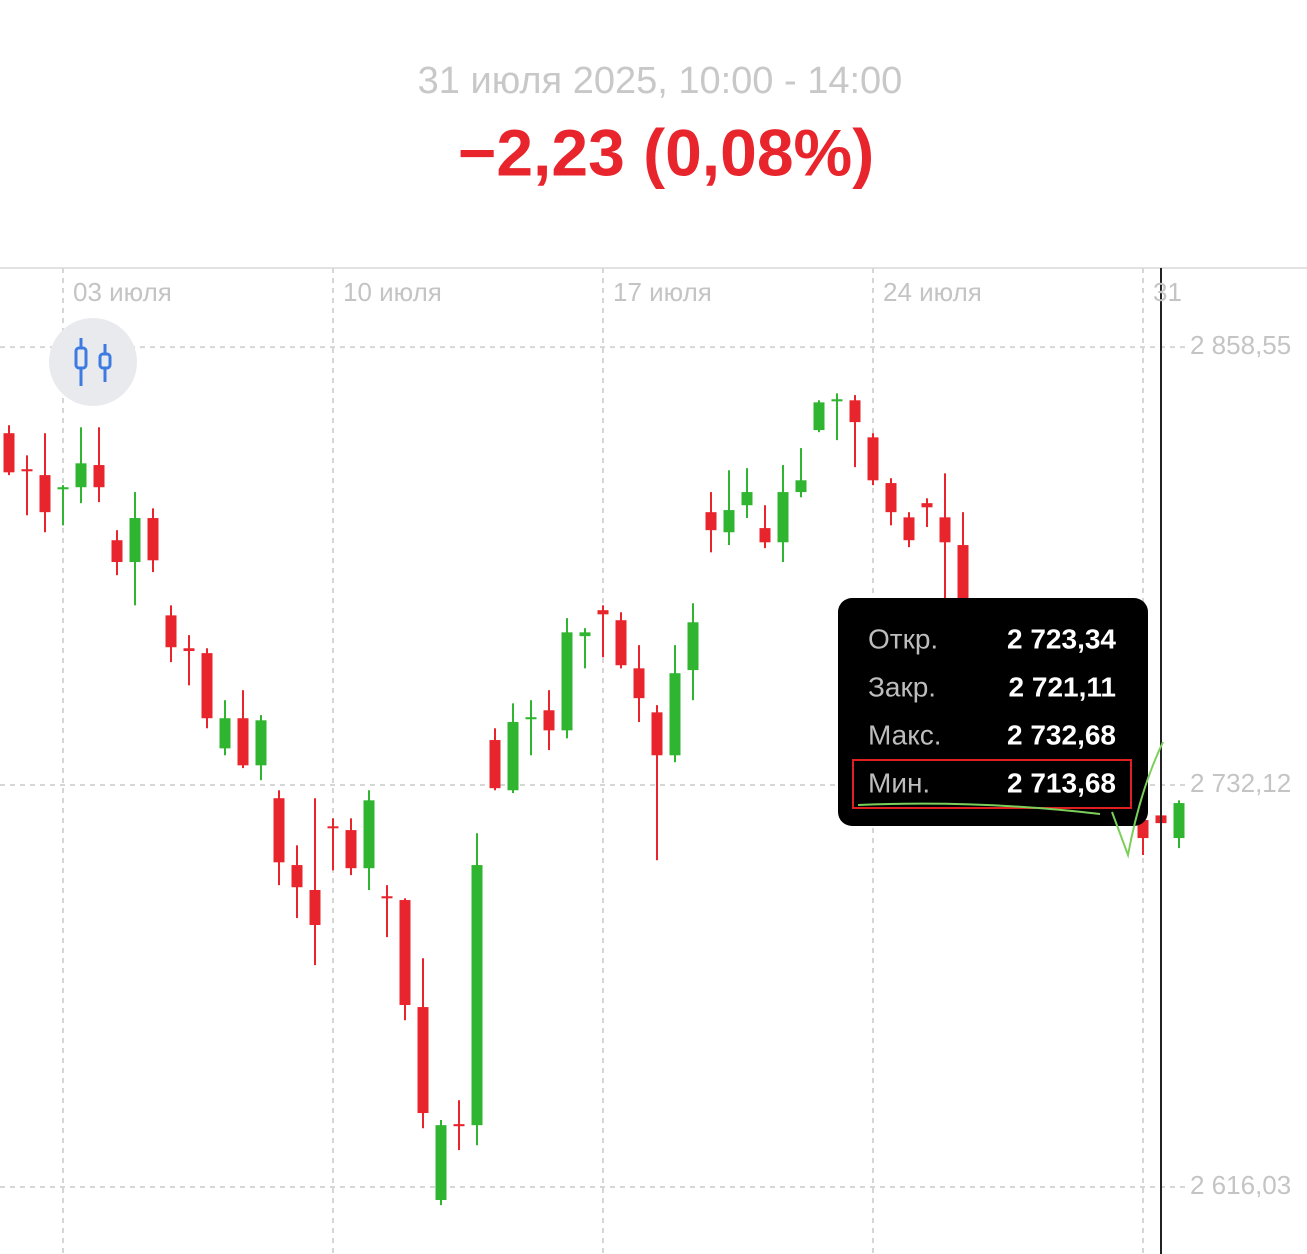 This screenshot has width=1307, height=1254. I want to click on chart-type-button, so click(93, 362).